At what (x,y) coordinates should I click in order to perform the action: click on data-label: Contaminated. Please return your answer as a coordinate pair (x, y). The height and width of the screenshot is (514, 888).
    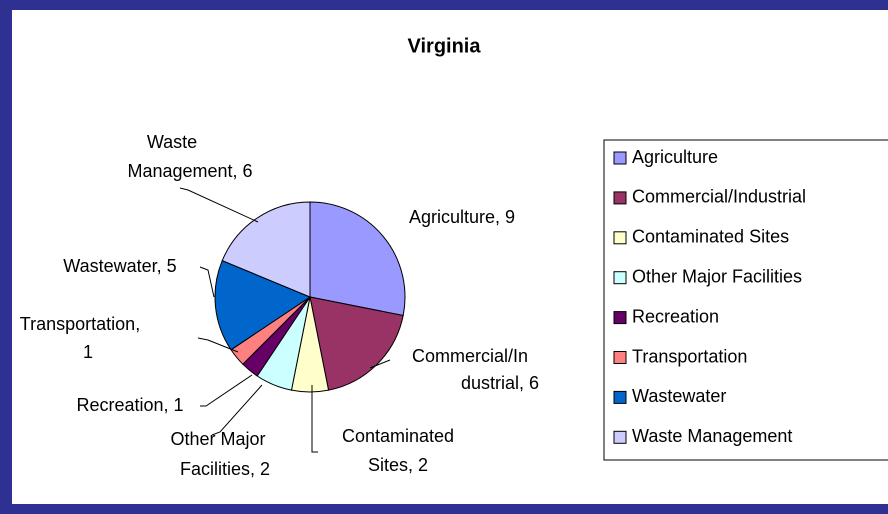
    Looking at the image, I should click on (398, 436).